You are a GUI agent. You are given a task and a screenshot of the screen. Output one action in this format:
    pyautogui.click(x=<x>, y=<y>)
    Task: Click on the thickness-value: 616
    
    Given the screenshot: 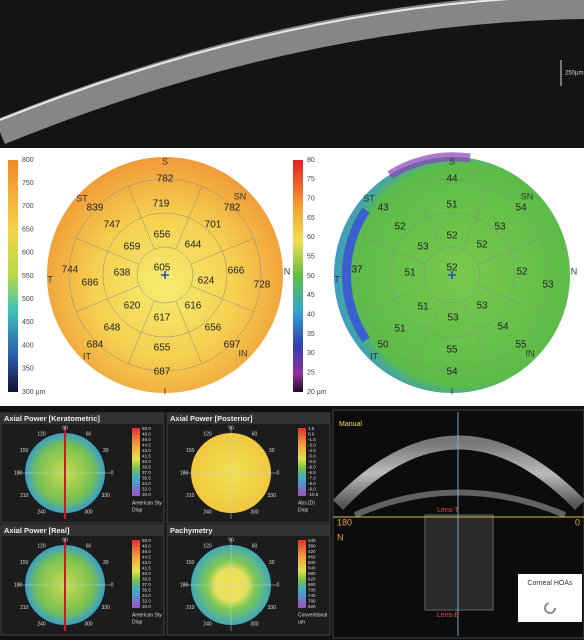 What is the action you would take?
    pyautogui.click(x=193, y=306)
    